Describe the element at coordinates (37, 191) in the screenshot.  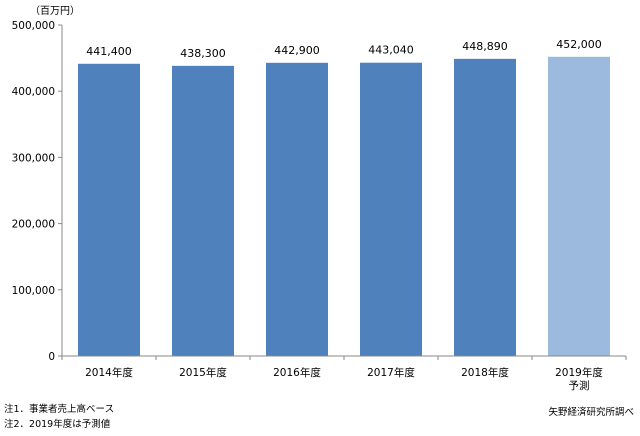
I see `y-axis-ticks: 0 100,000 200,000 300,000 400,000 500,000` at that location.